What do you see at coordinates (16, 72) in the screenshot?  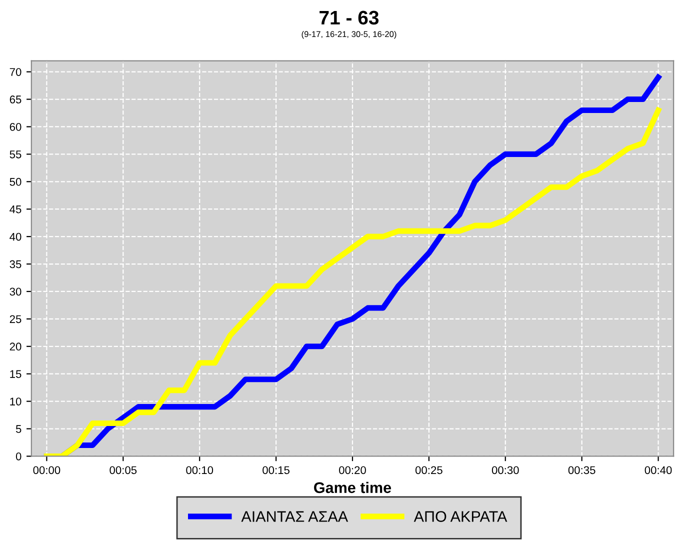 I see `y-tick-label: 70` at bounding box center [16, 72].